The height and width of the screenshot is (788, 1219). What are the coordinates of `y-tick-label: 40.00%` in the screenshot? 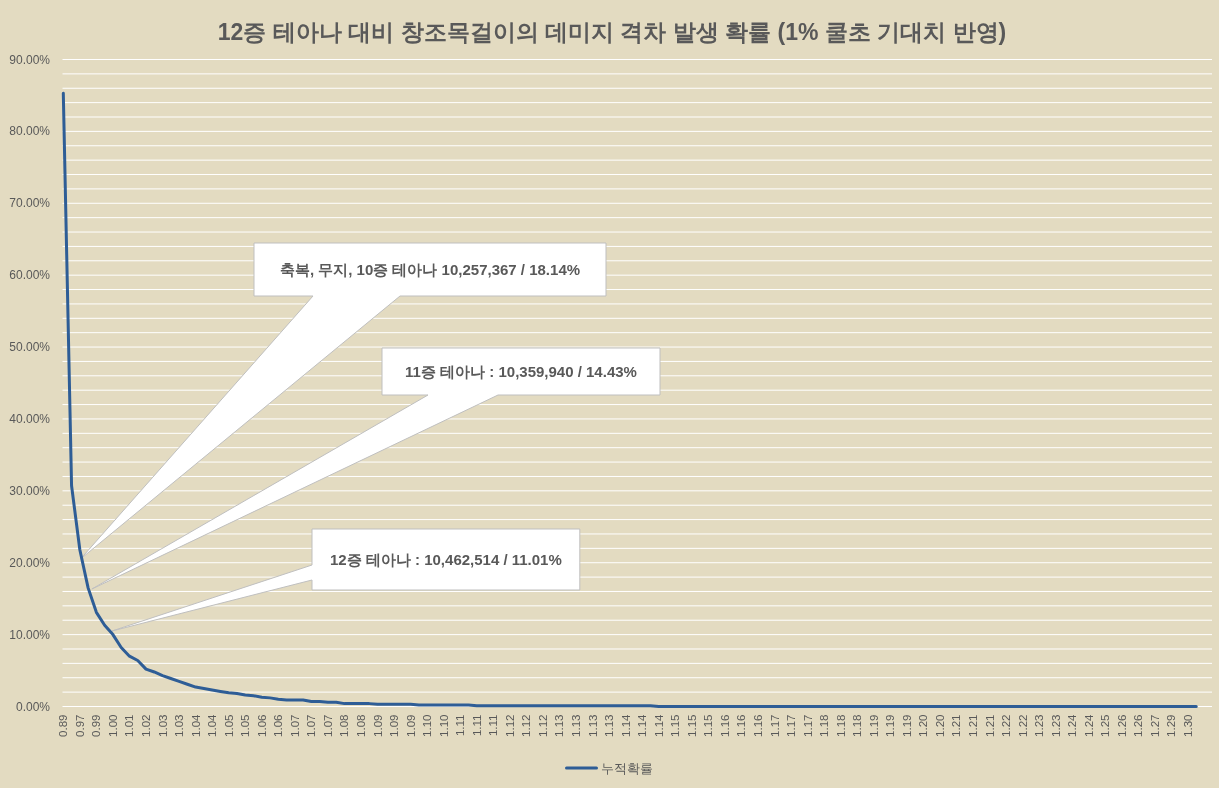 It's located at (29, 418).